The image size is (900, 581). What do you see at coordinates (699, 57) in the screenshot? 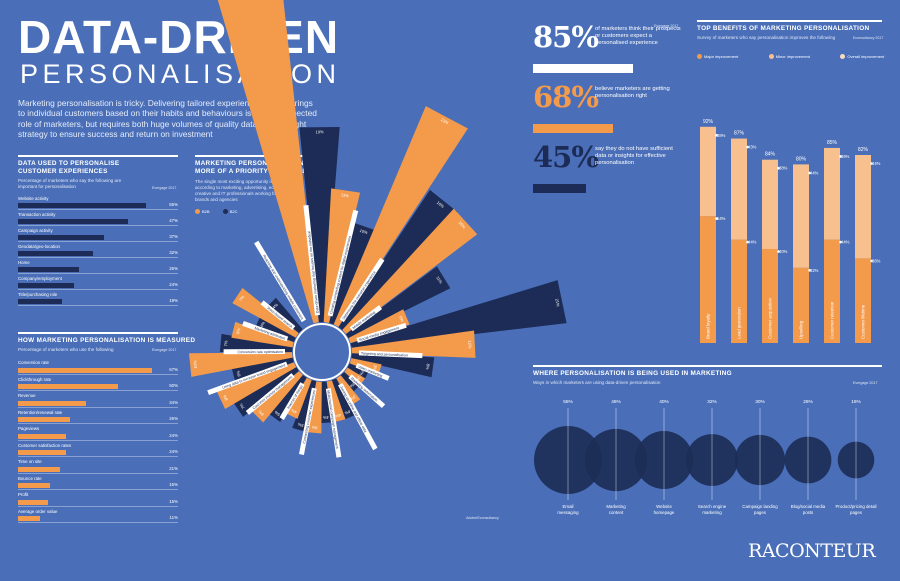
I see `major-swatch` at bounding box center [699, 57].